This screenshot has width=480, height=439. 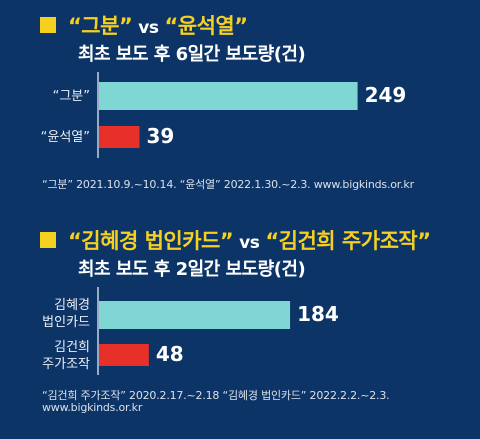 I want to click on chart-2-subtitle: 최초 보도 후 2일간 보도량(건), so click(x=192, y=269).